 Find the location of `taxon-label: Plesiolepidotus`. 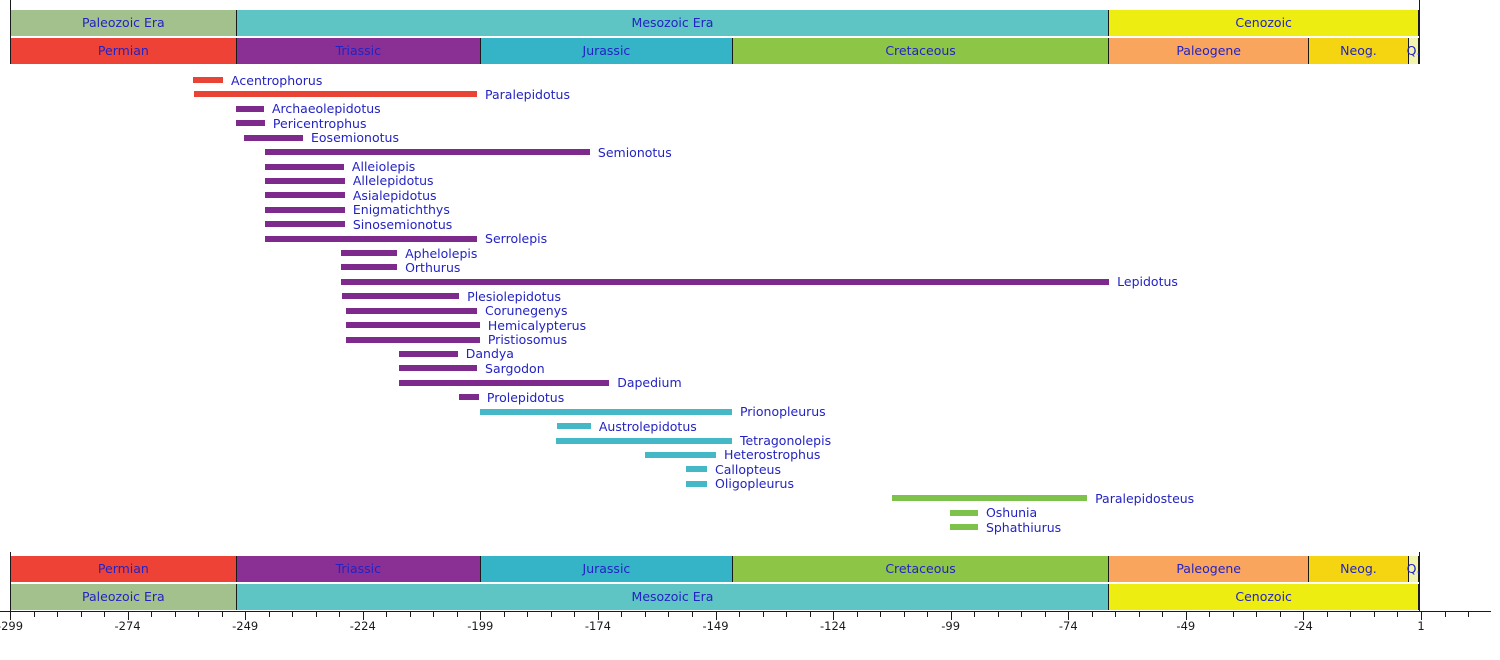

taxon-label: Plesiolepidotus is located at coordinates (514, 296).